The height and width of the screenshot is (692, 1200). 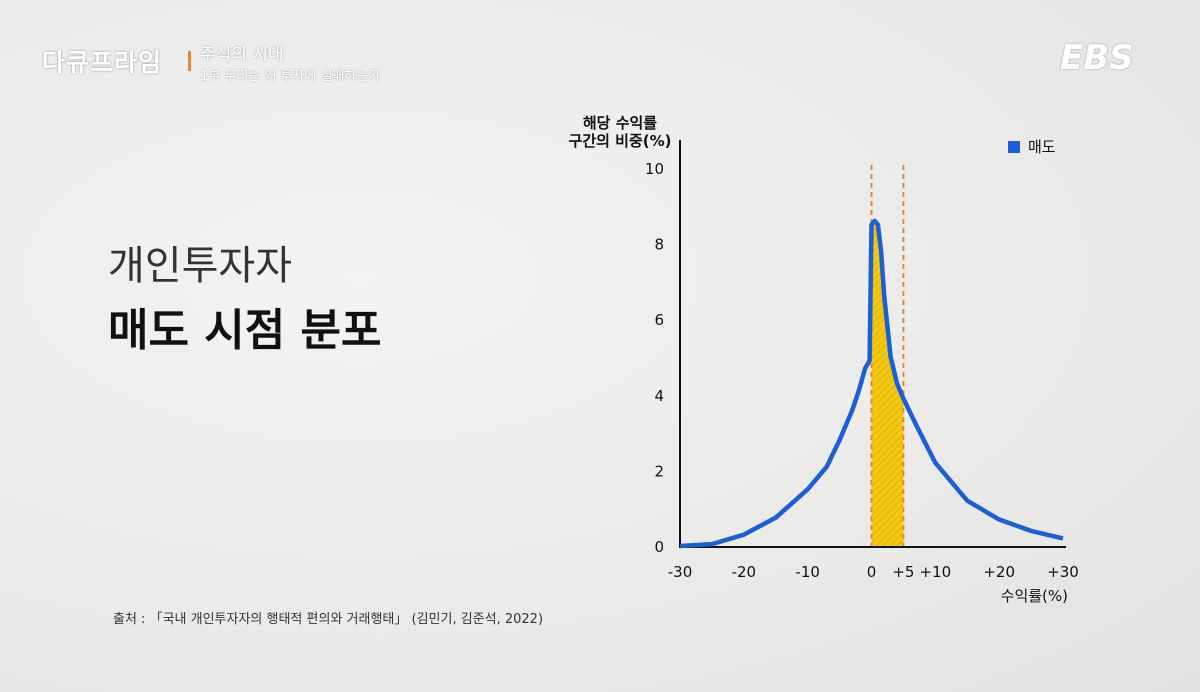 What do you see at coordinates (872, 572) in the screenshot?
I see `x-tick-label: 0` at bounding box center [872, 572].